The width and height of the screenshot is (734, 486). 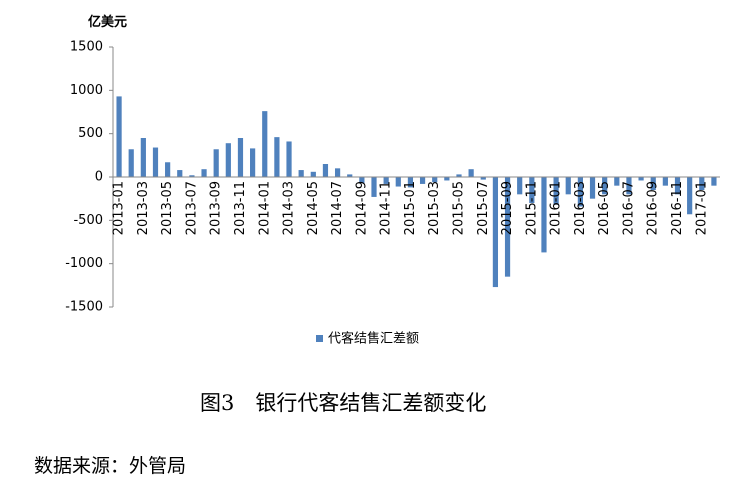 I want to click on y-tick-label: 500, so click(x=90, y=133).